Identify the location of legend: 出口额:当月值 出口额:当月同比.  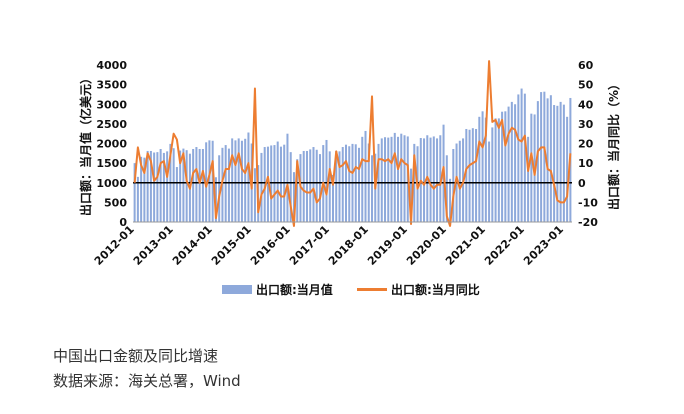
(342, 289).